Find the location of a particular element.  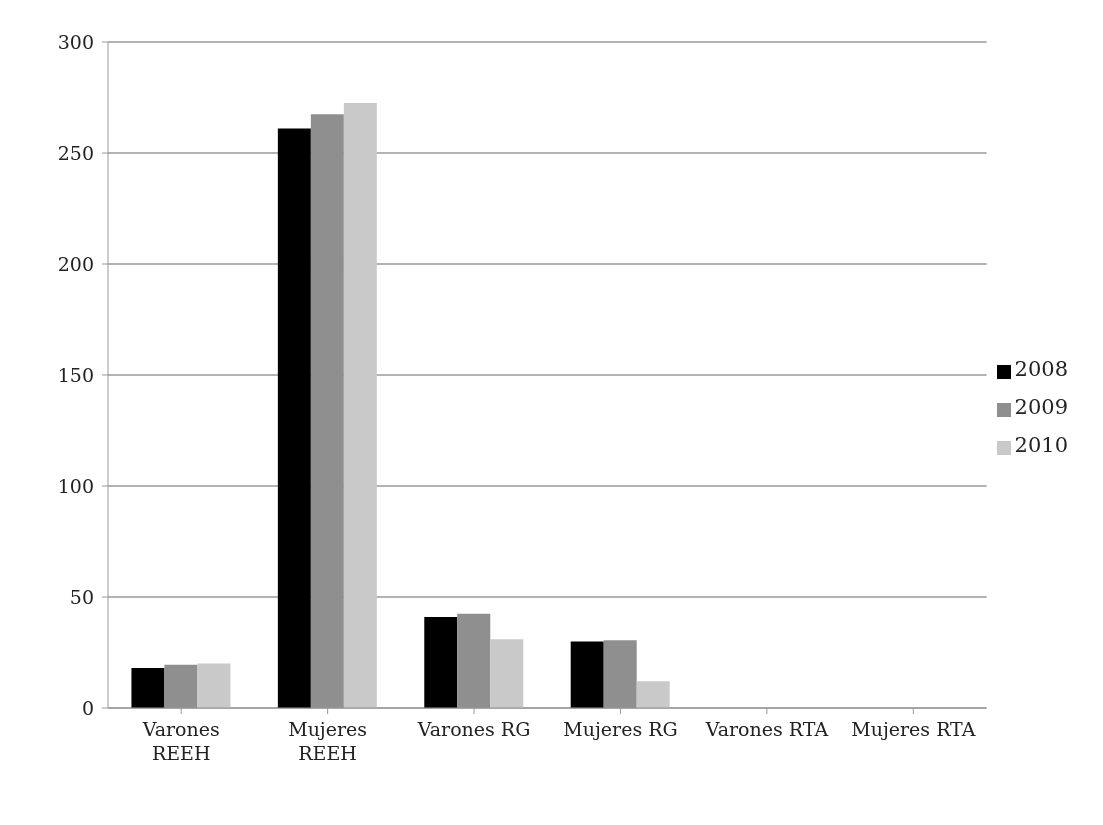

x-tick-label: Mujeres RTA is located at coordinates (913, 729).